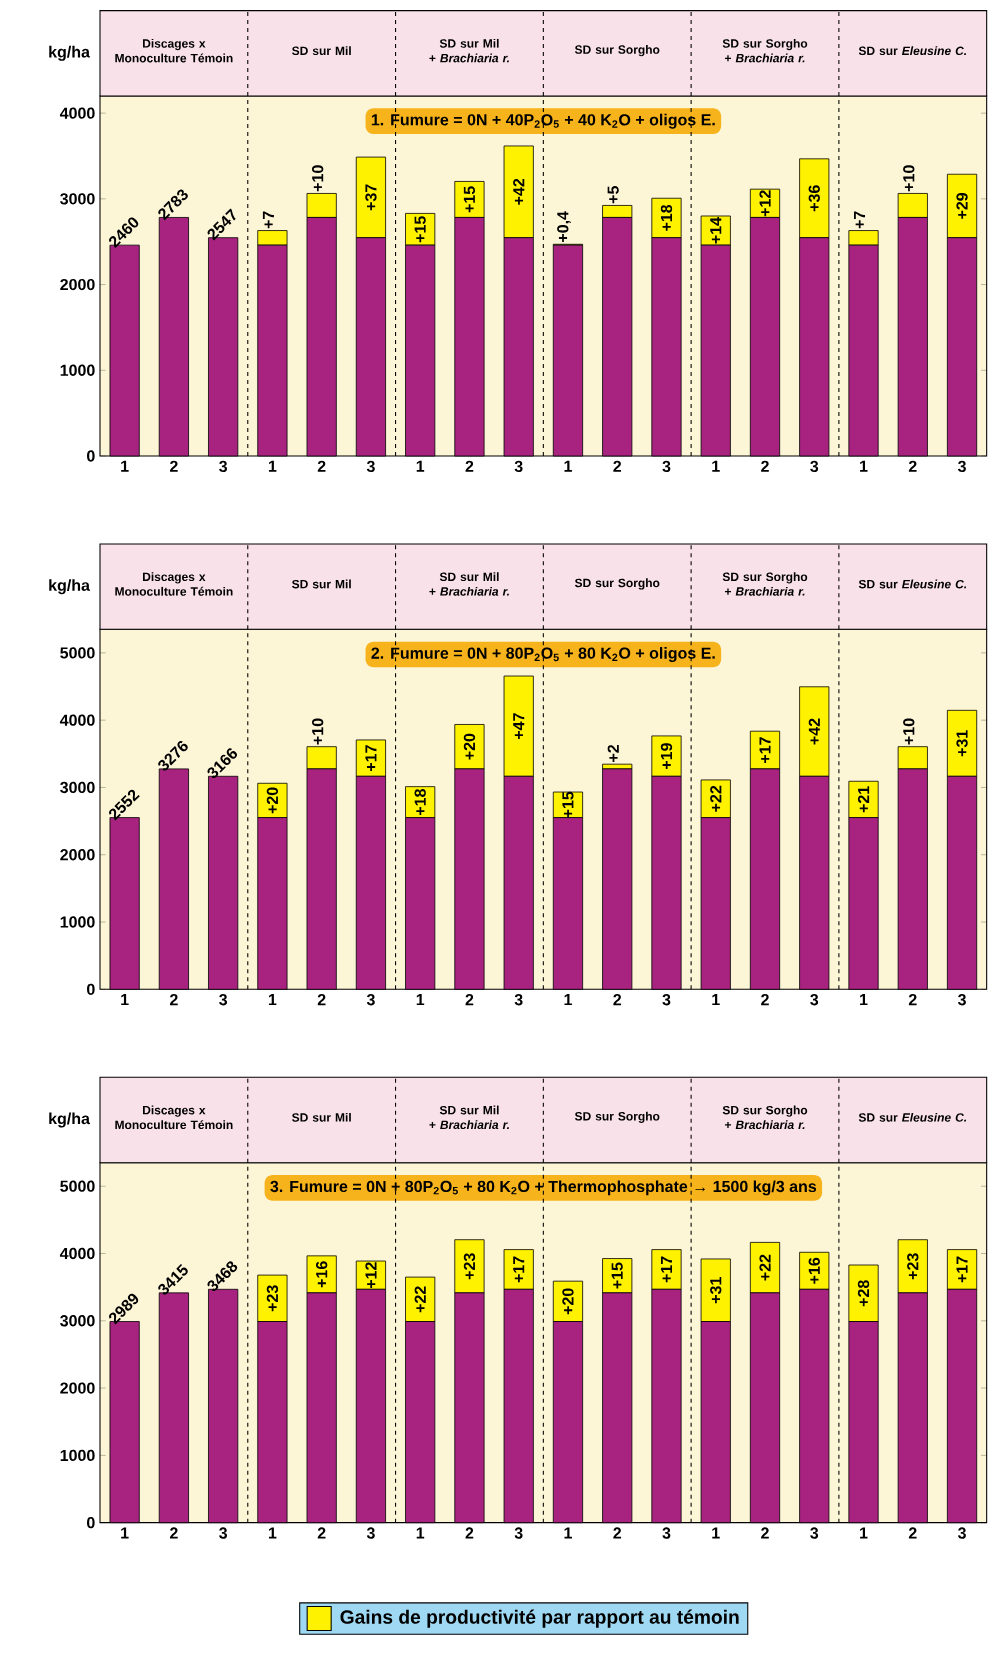  I want to click on annotation: +0,4, so click(564, 226).